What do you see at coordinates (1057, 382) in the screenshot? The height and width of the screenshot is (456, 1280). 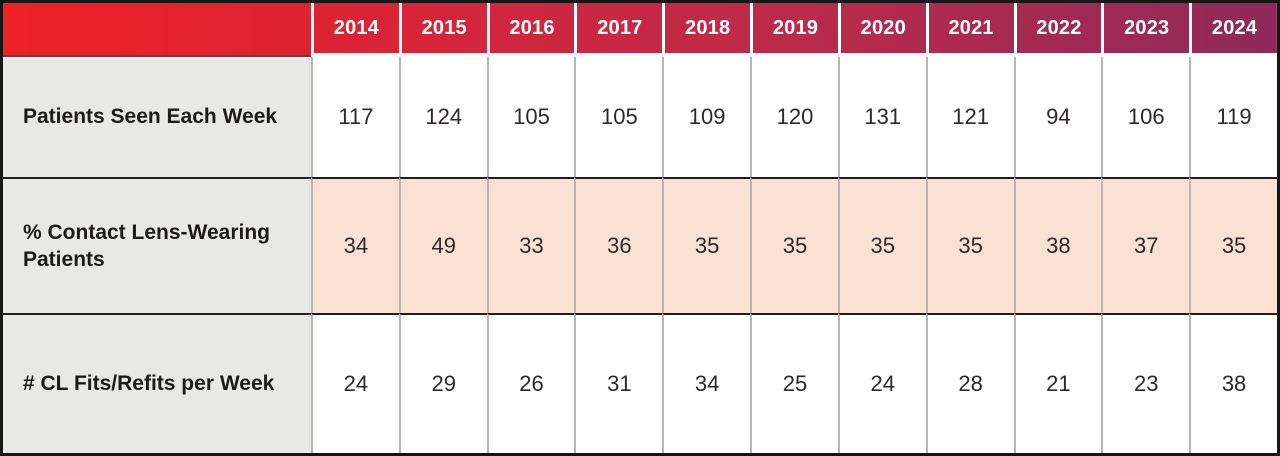 I see `data-cell: 21` at bounding box center [1057, 382].